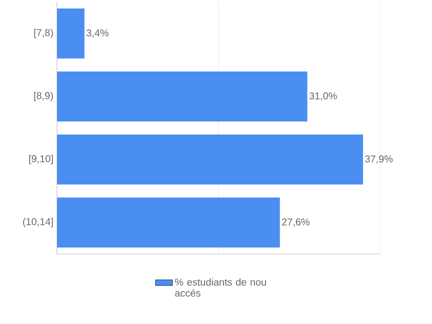  I want to click on y-tick-label: (10,14], so click(38, 223).